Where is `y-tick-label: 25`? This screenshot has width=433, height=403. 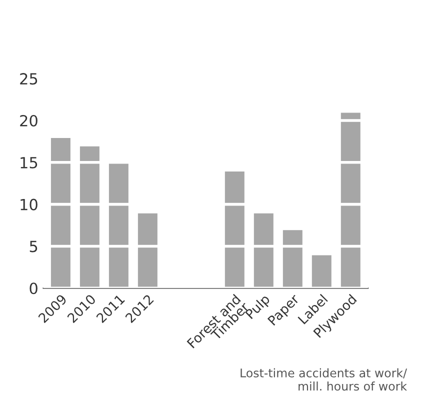 y-tick-label: 25 is located at coordinates (29, 79).